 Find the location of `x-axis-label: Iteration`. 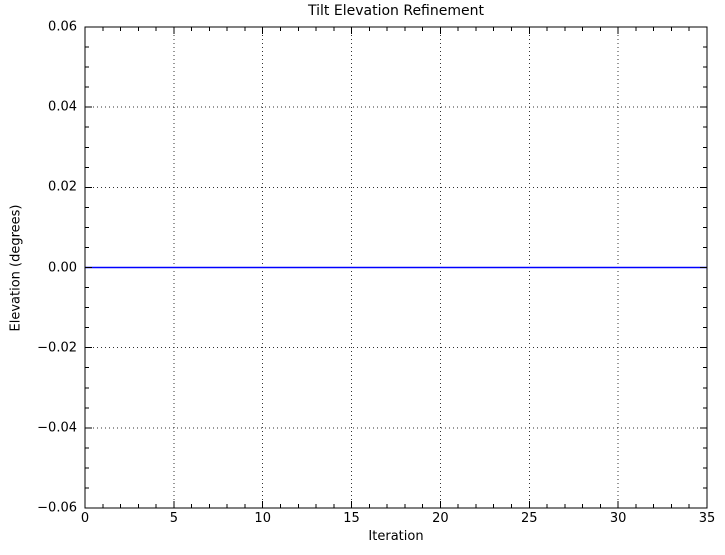

x-axis-label: Iteration is located at coordinates (396, 536).